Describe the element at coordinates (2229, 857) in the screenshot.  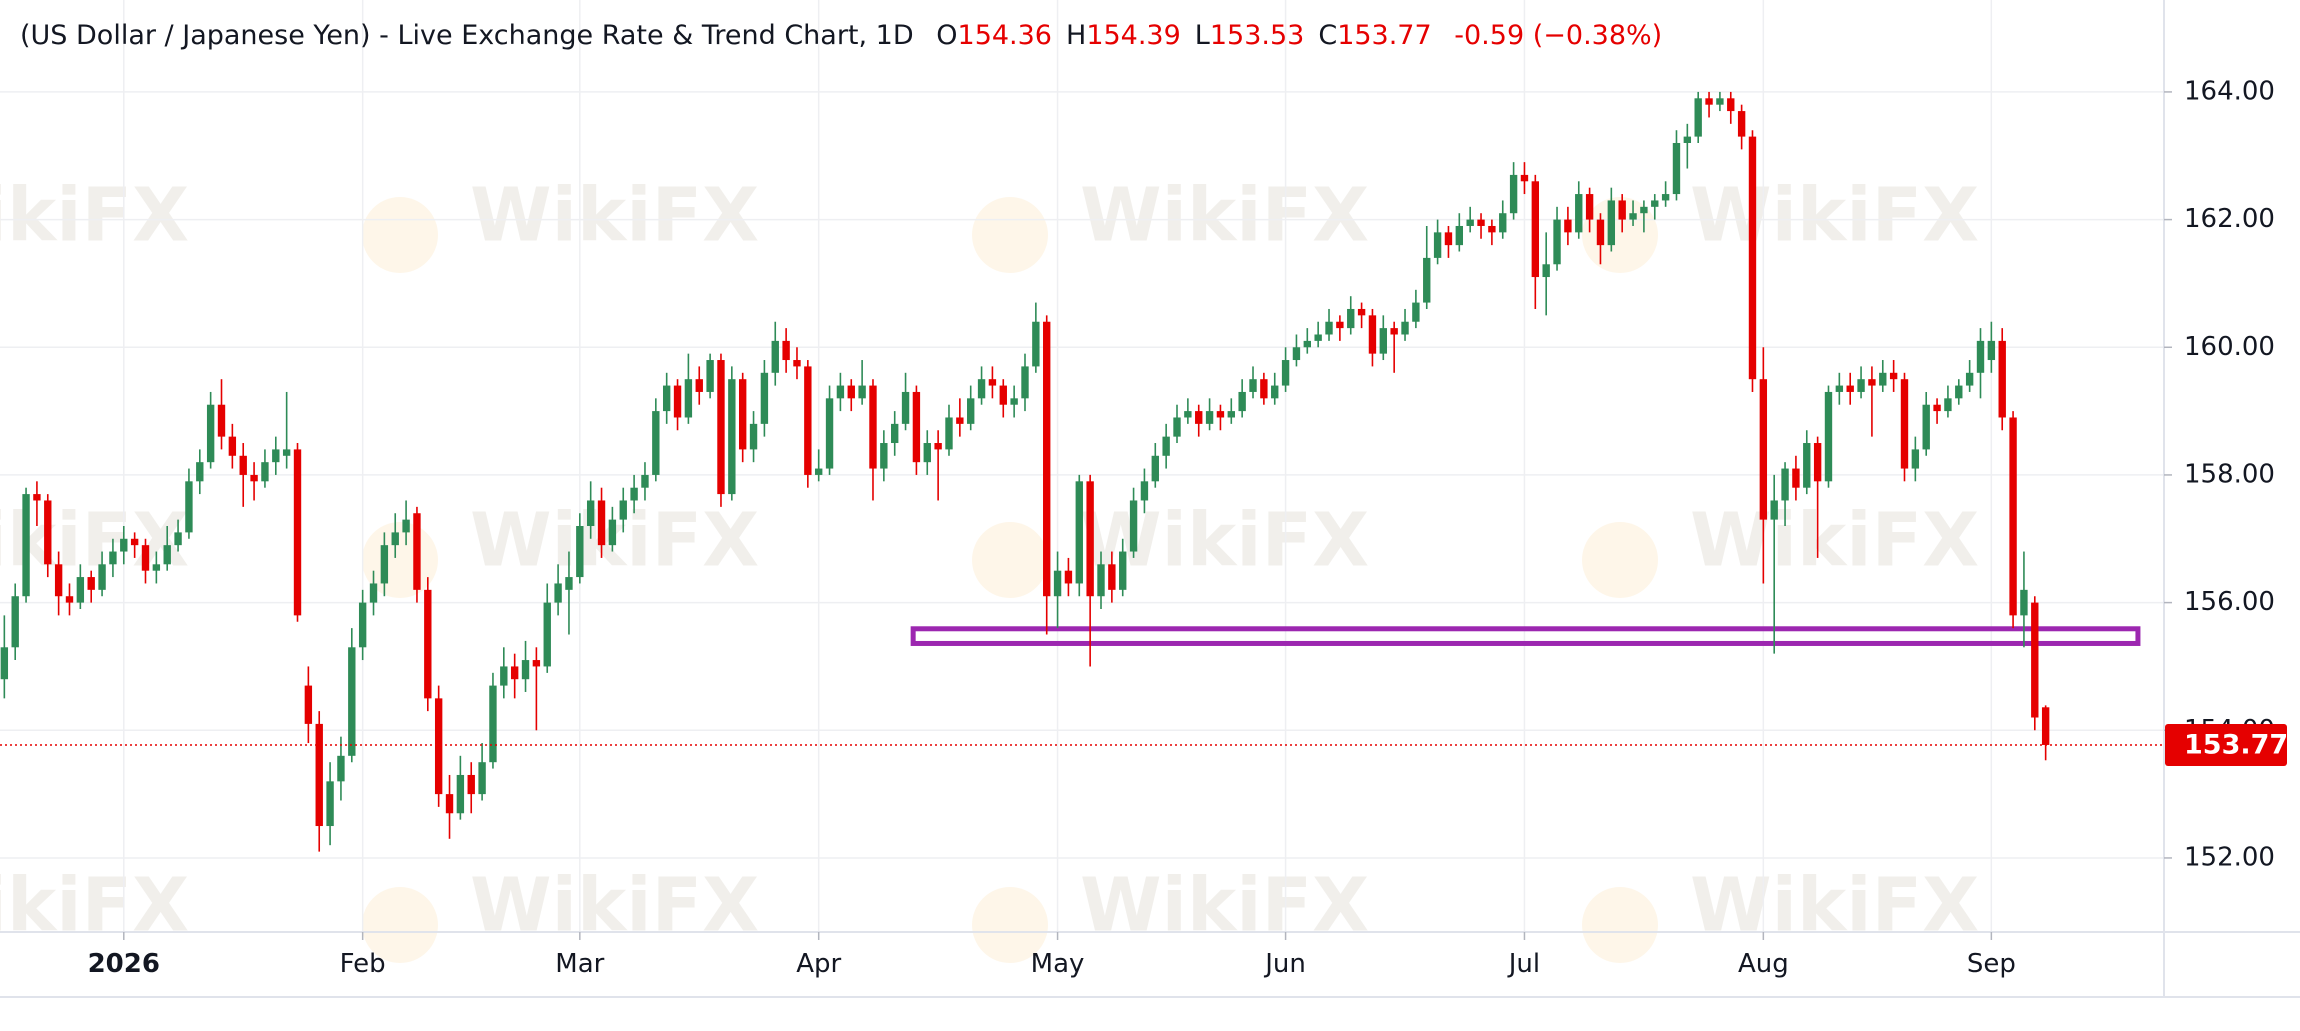
I see `y-tick-label: 152.00` at that location.